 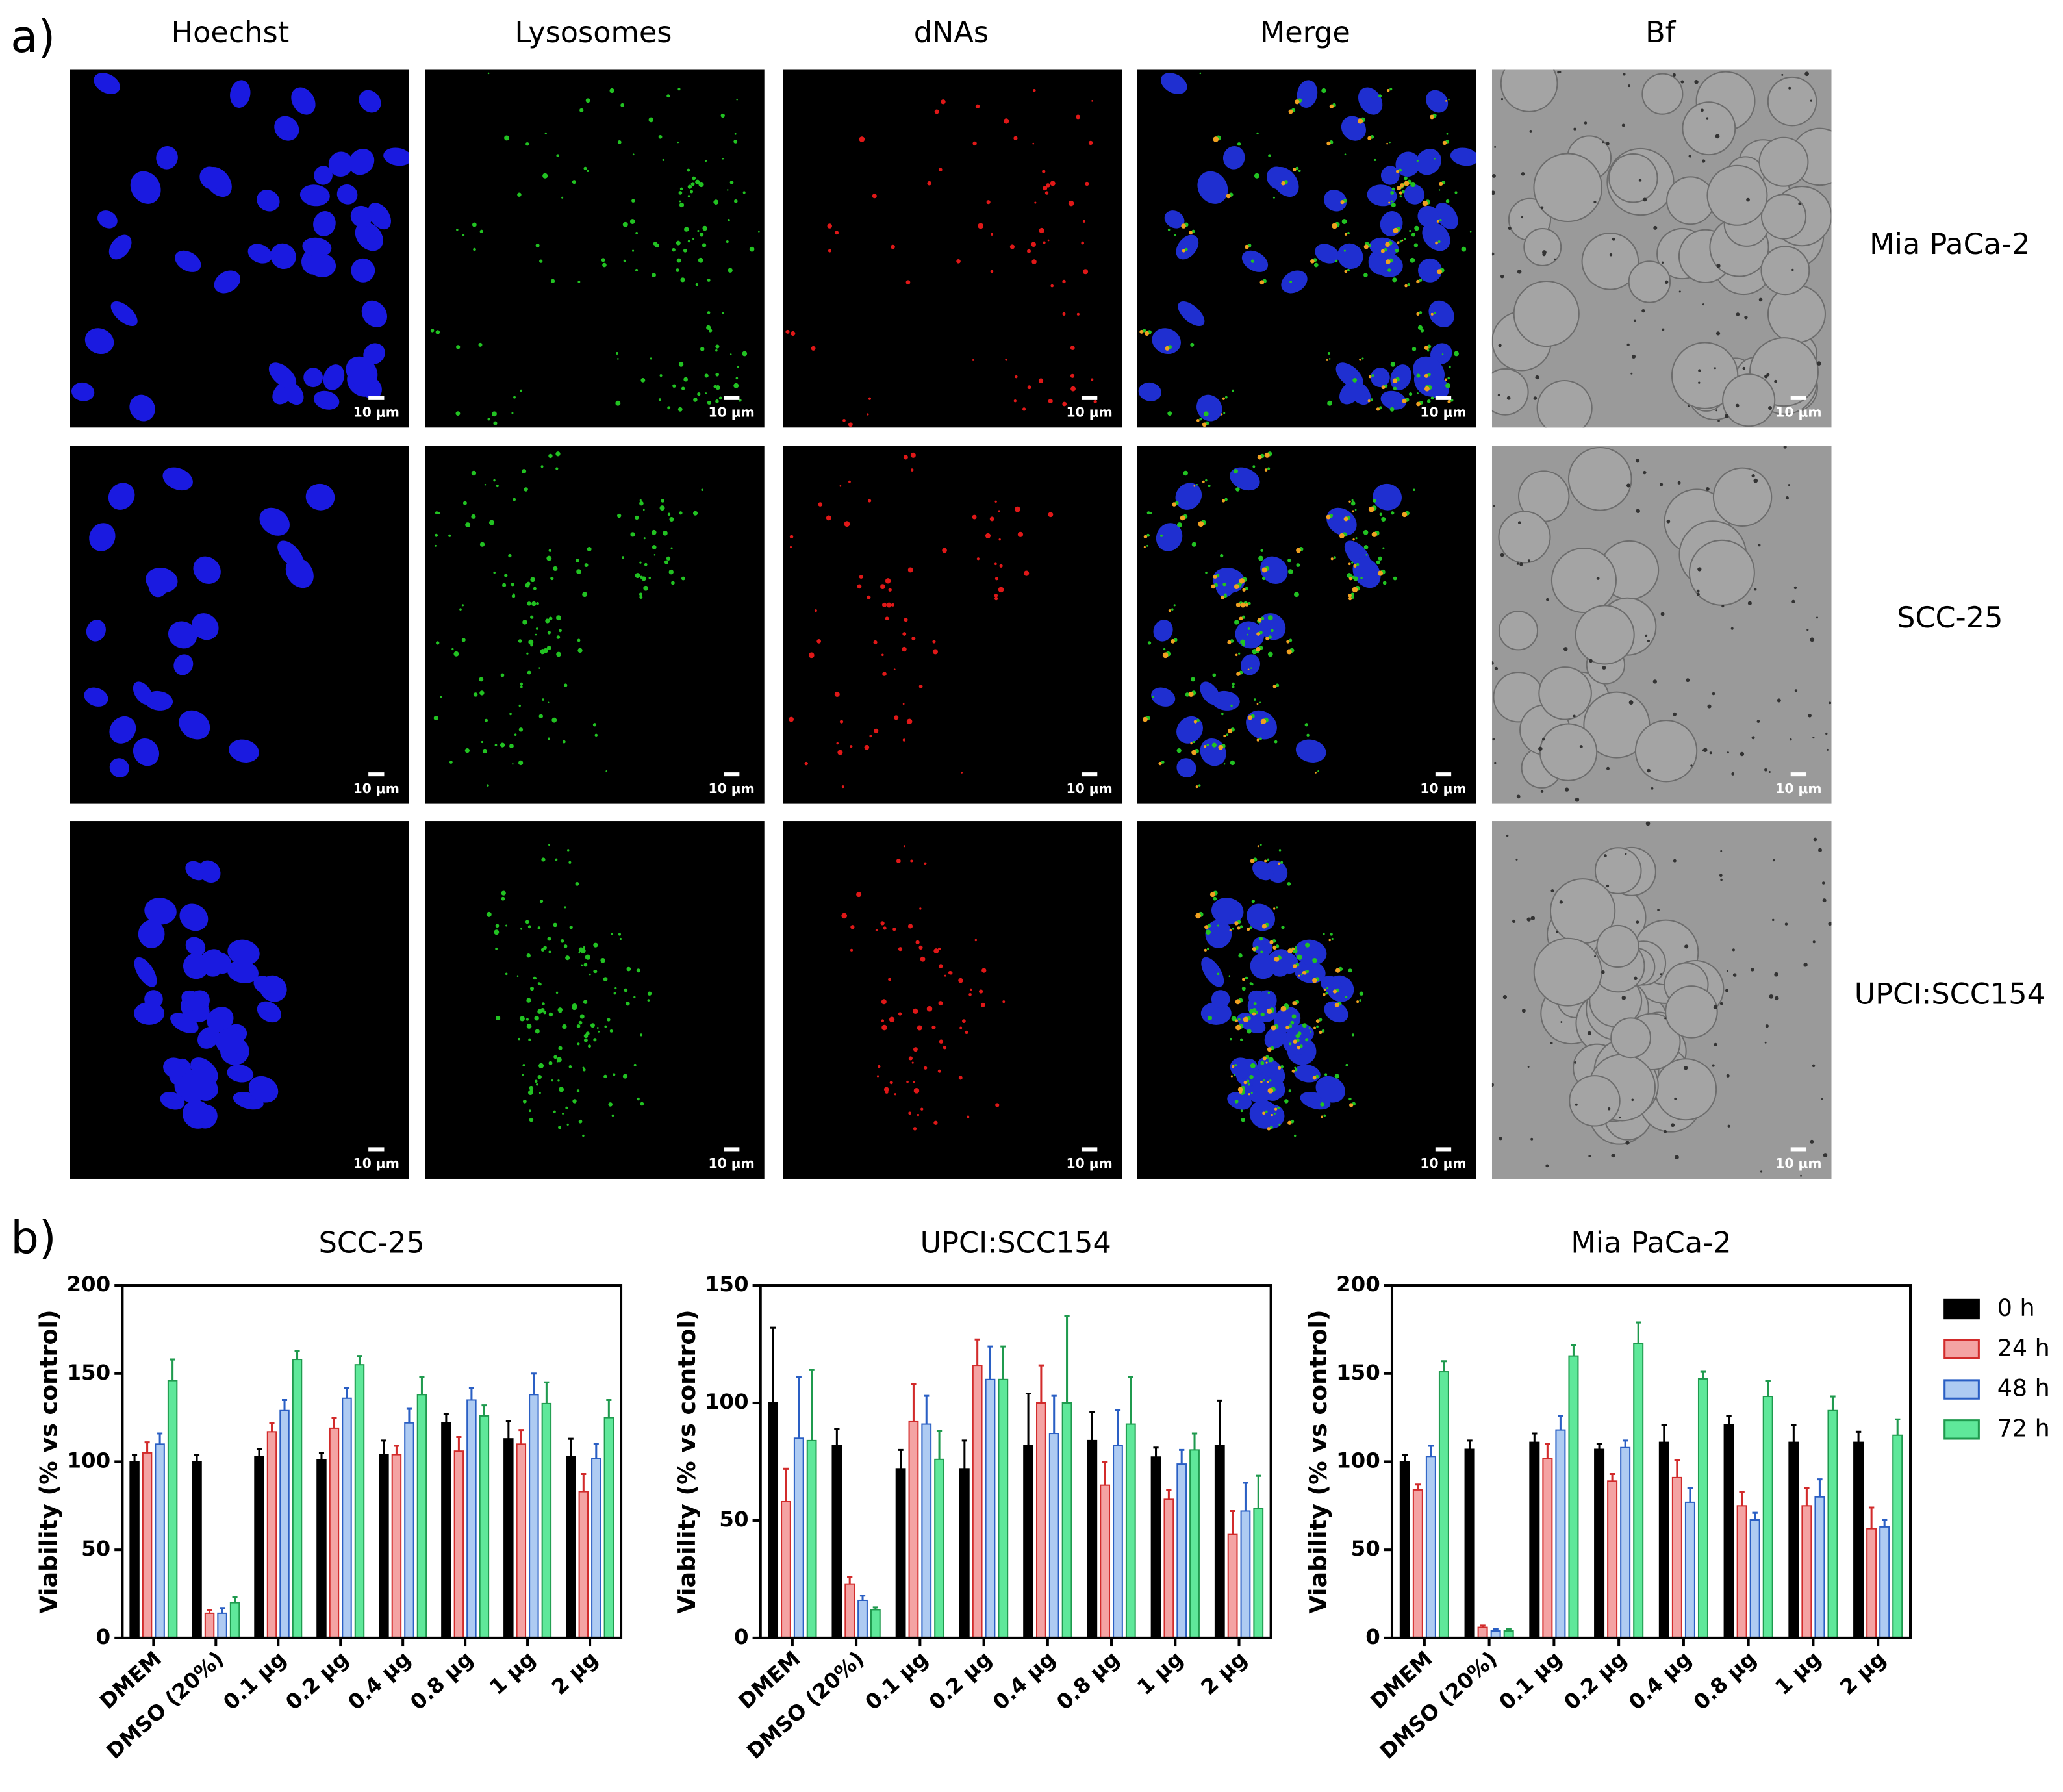 What do you see at coordinates (733, 1519) in the screenshot?
I see `y-tick-label: 50` at bounding box center [733, 1519].